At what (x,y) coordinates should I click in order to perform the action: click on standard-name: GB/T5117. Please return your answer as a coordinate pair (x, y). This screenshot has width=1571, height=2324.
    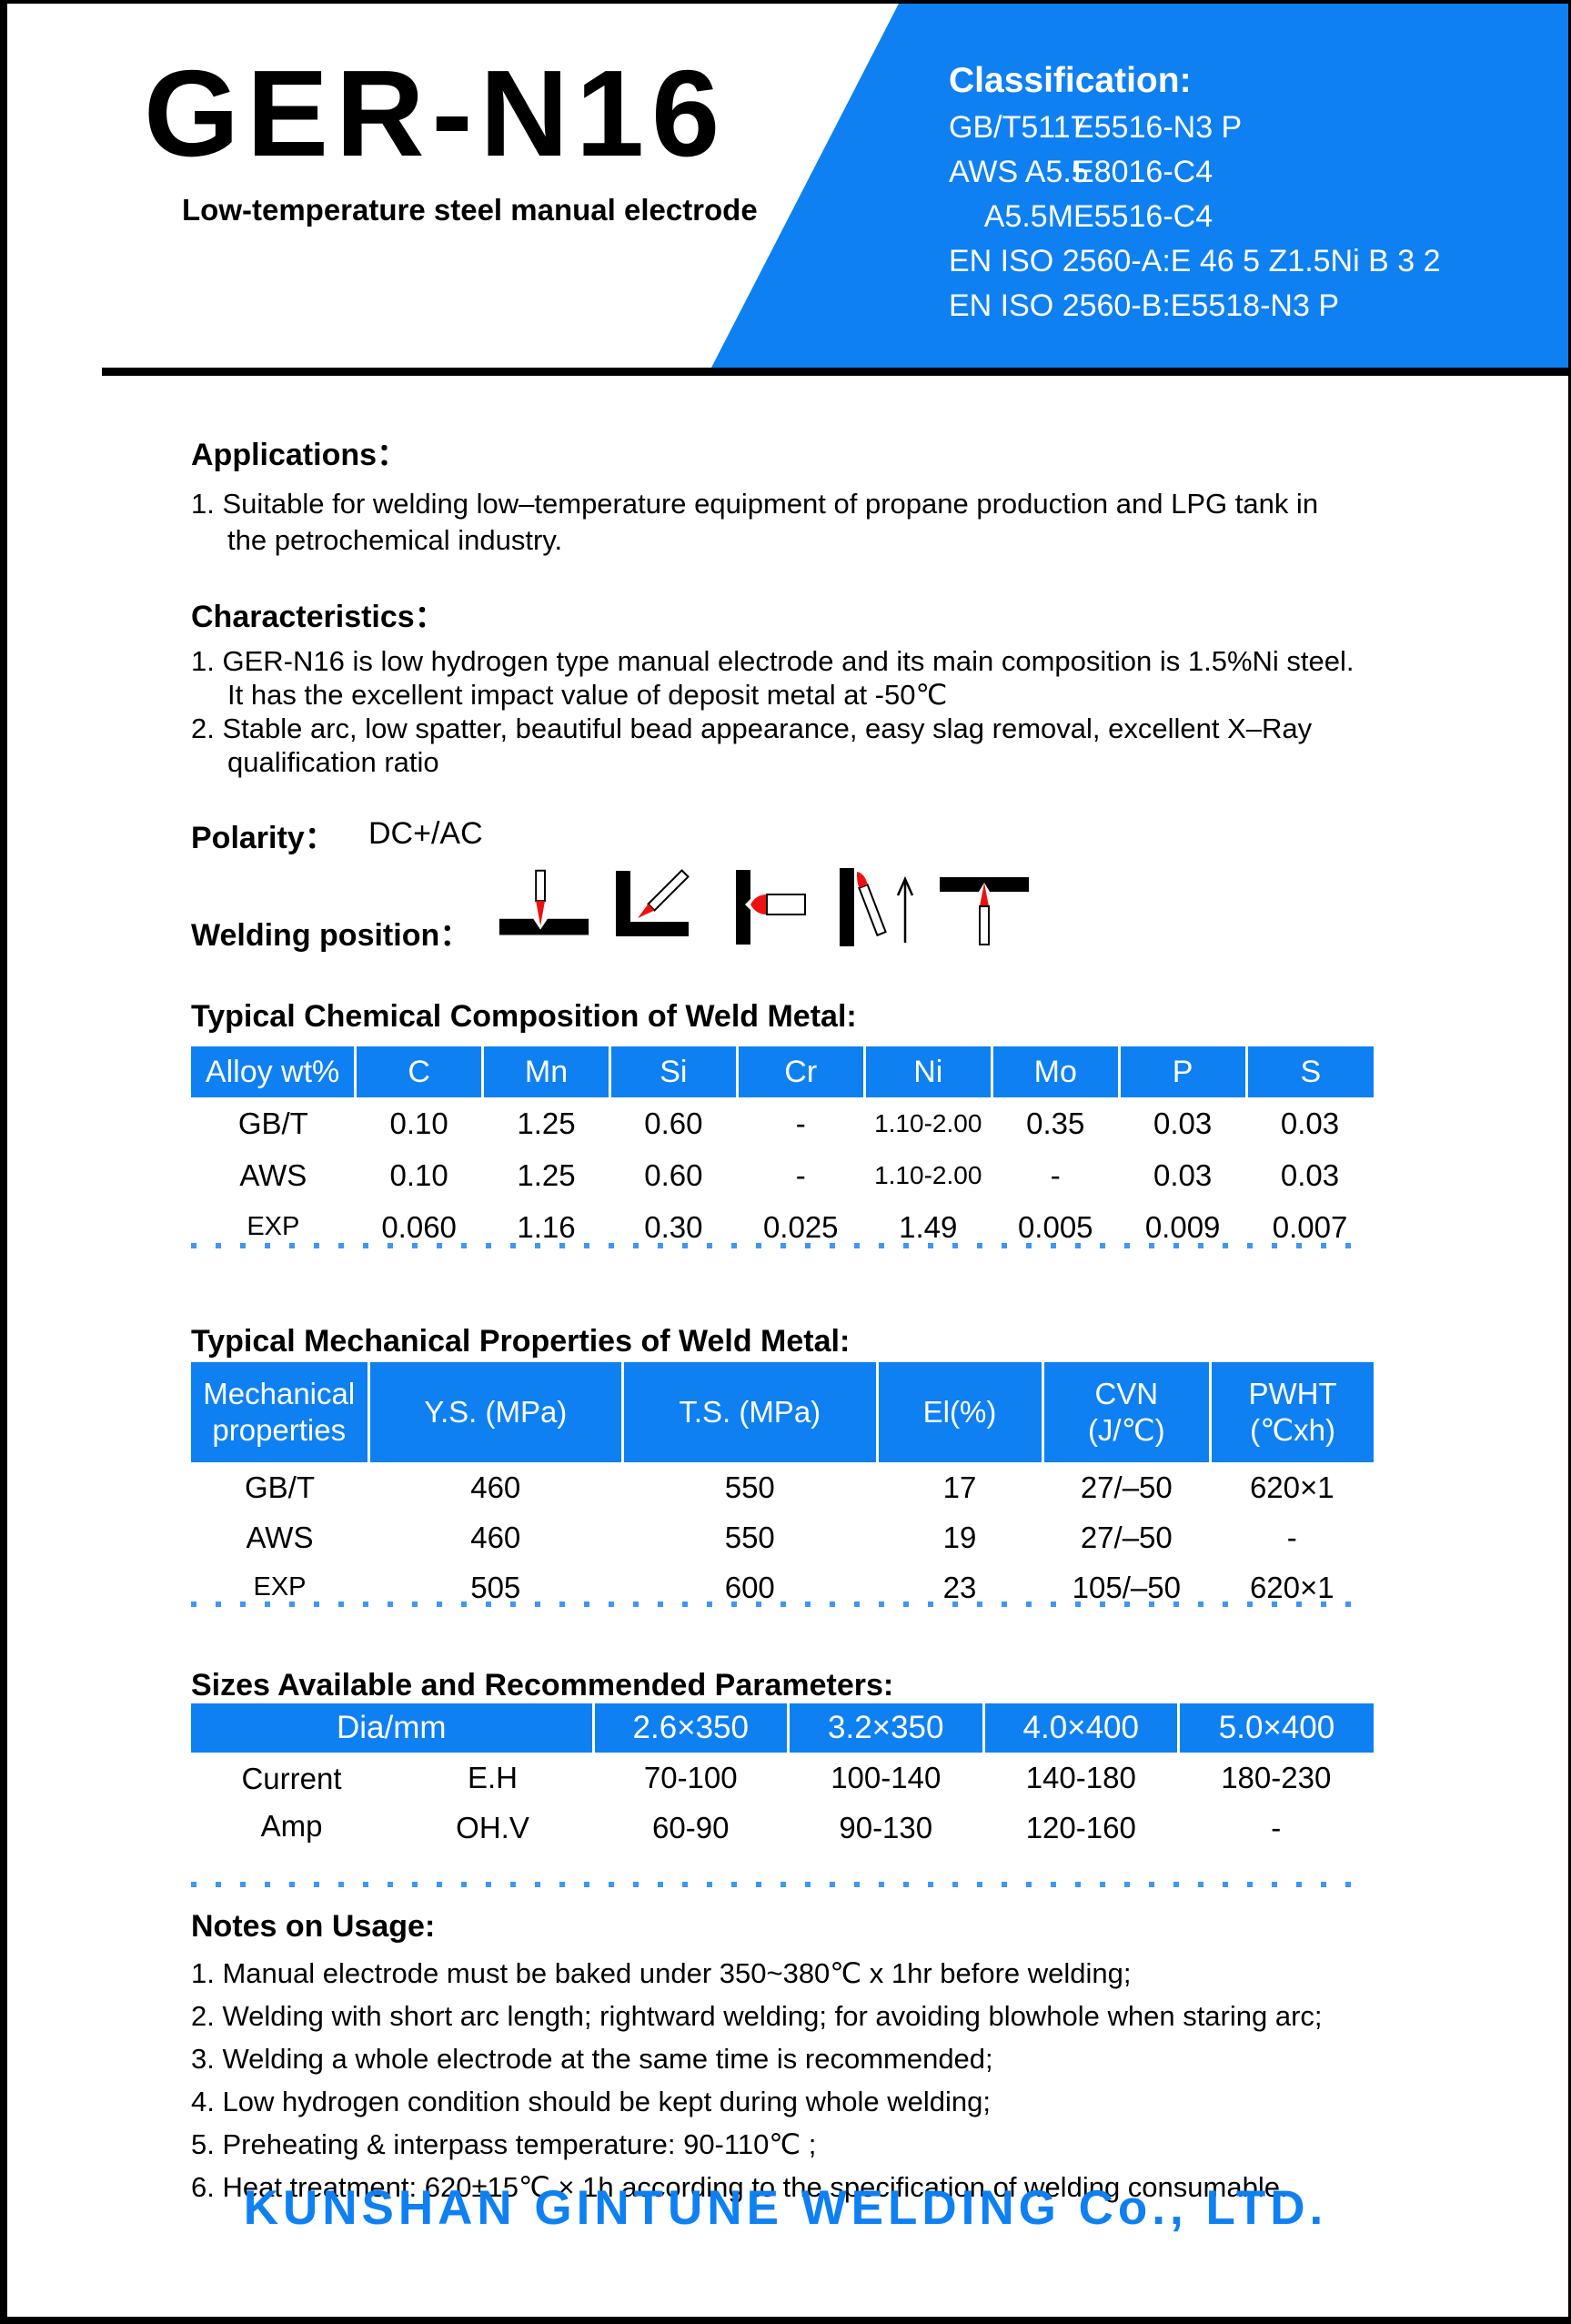
    Looking at the image, I should click on (1018, 127).